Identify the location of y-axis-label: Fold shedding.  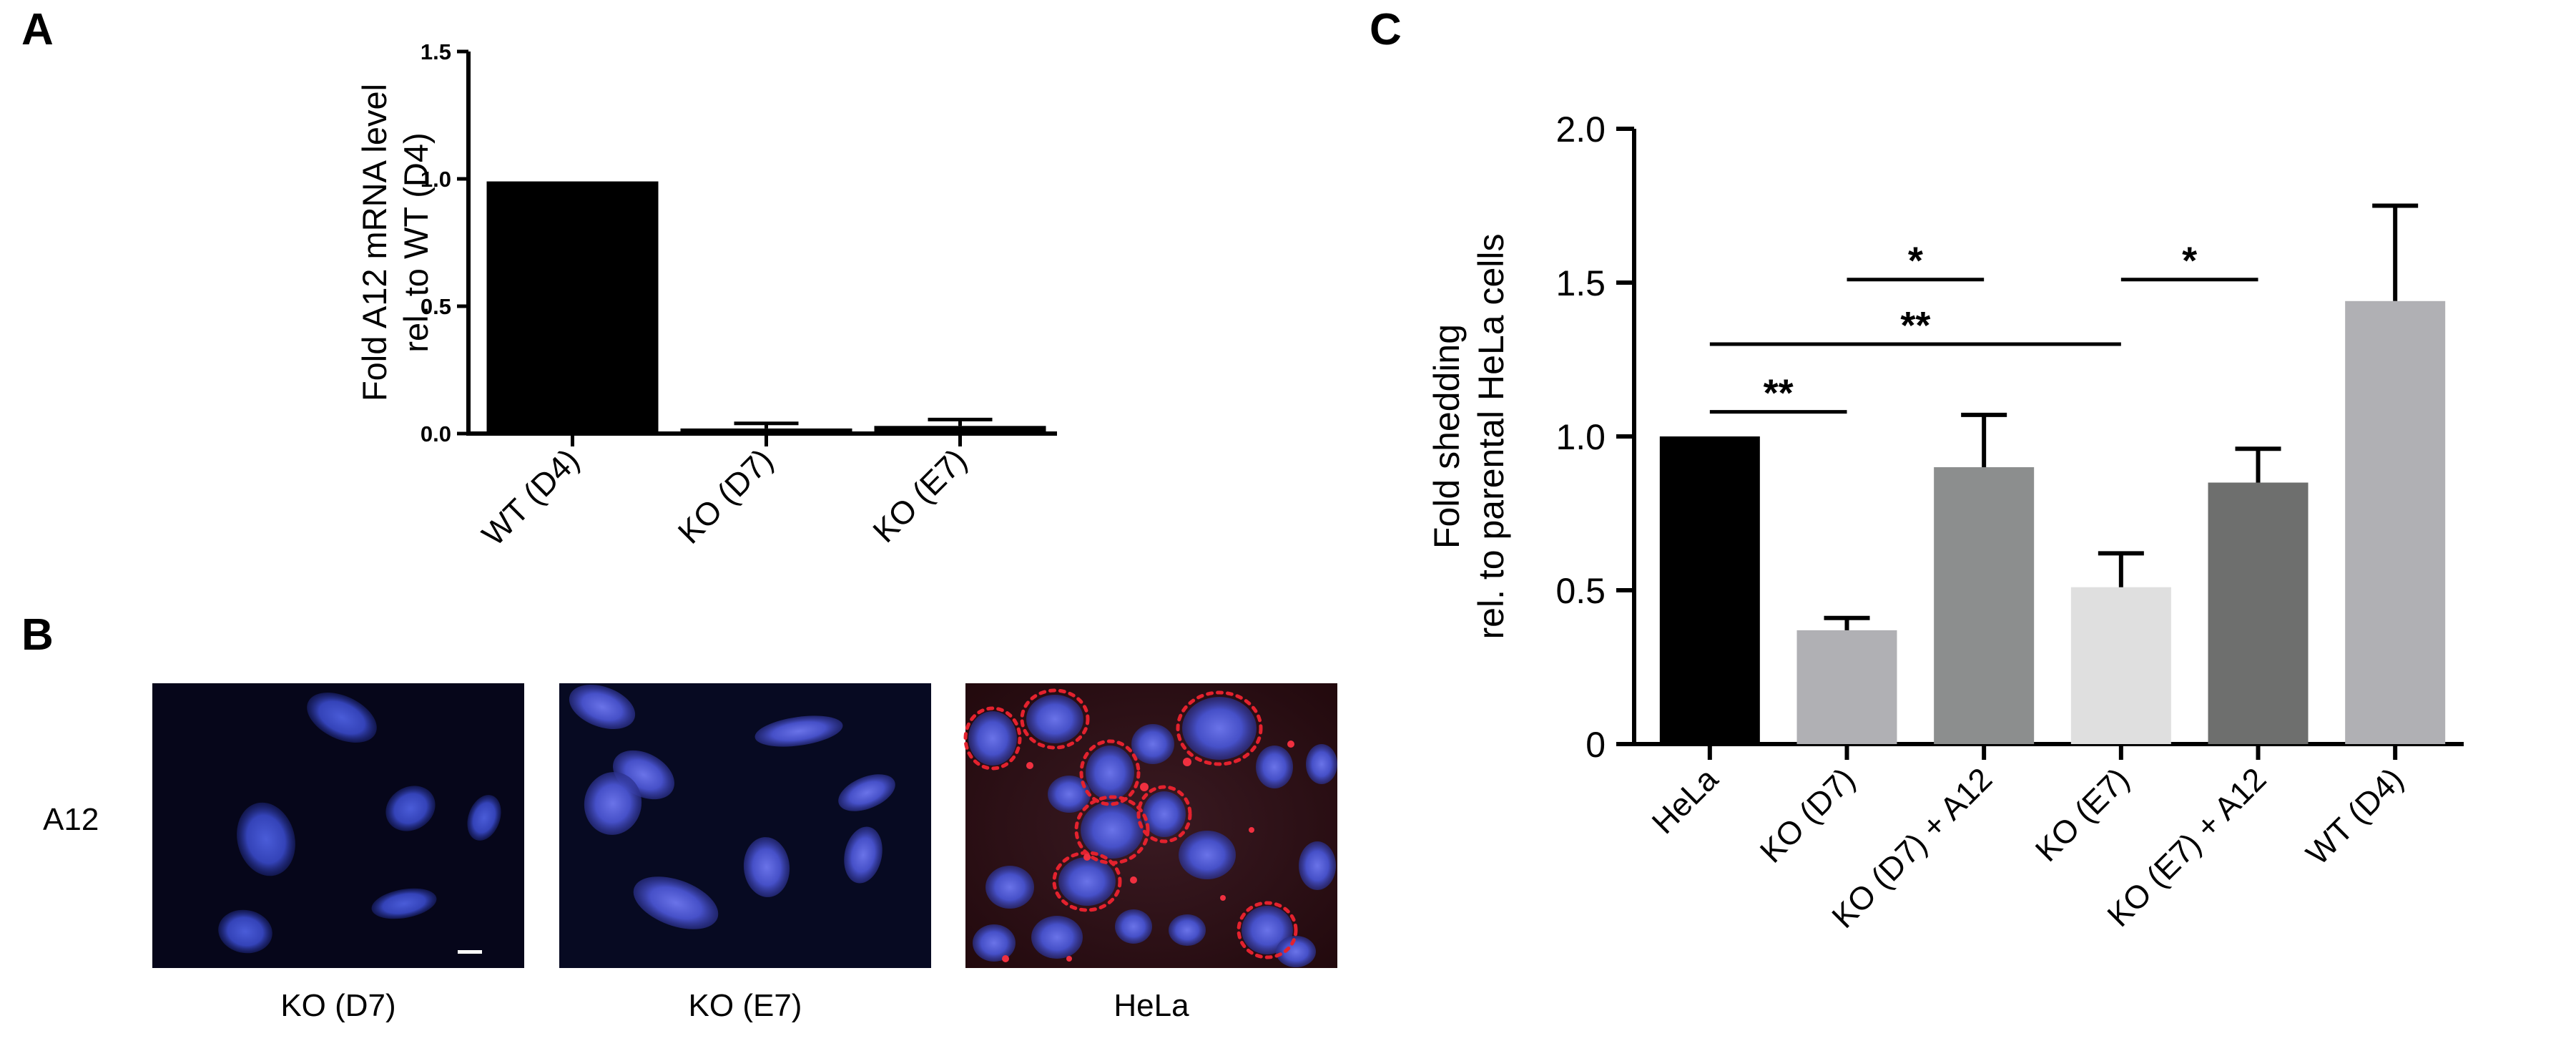
(1447, 437).